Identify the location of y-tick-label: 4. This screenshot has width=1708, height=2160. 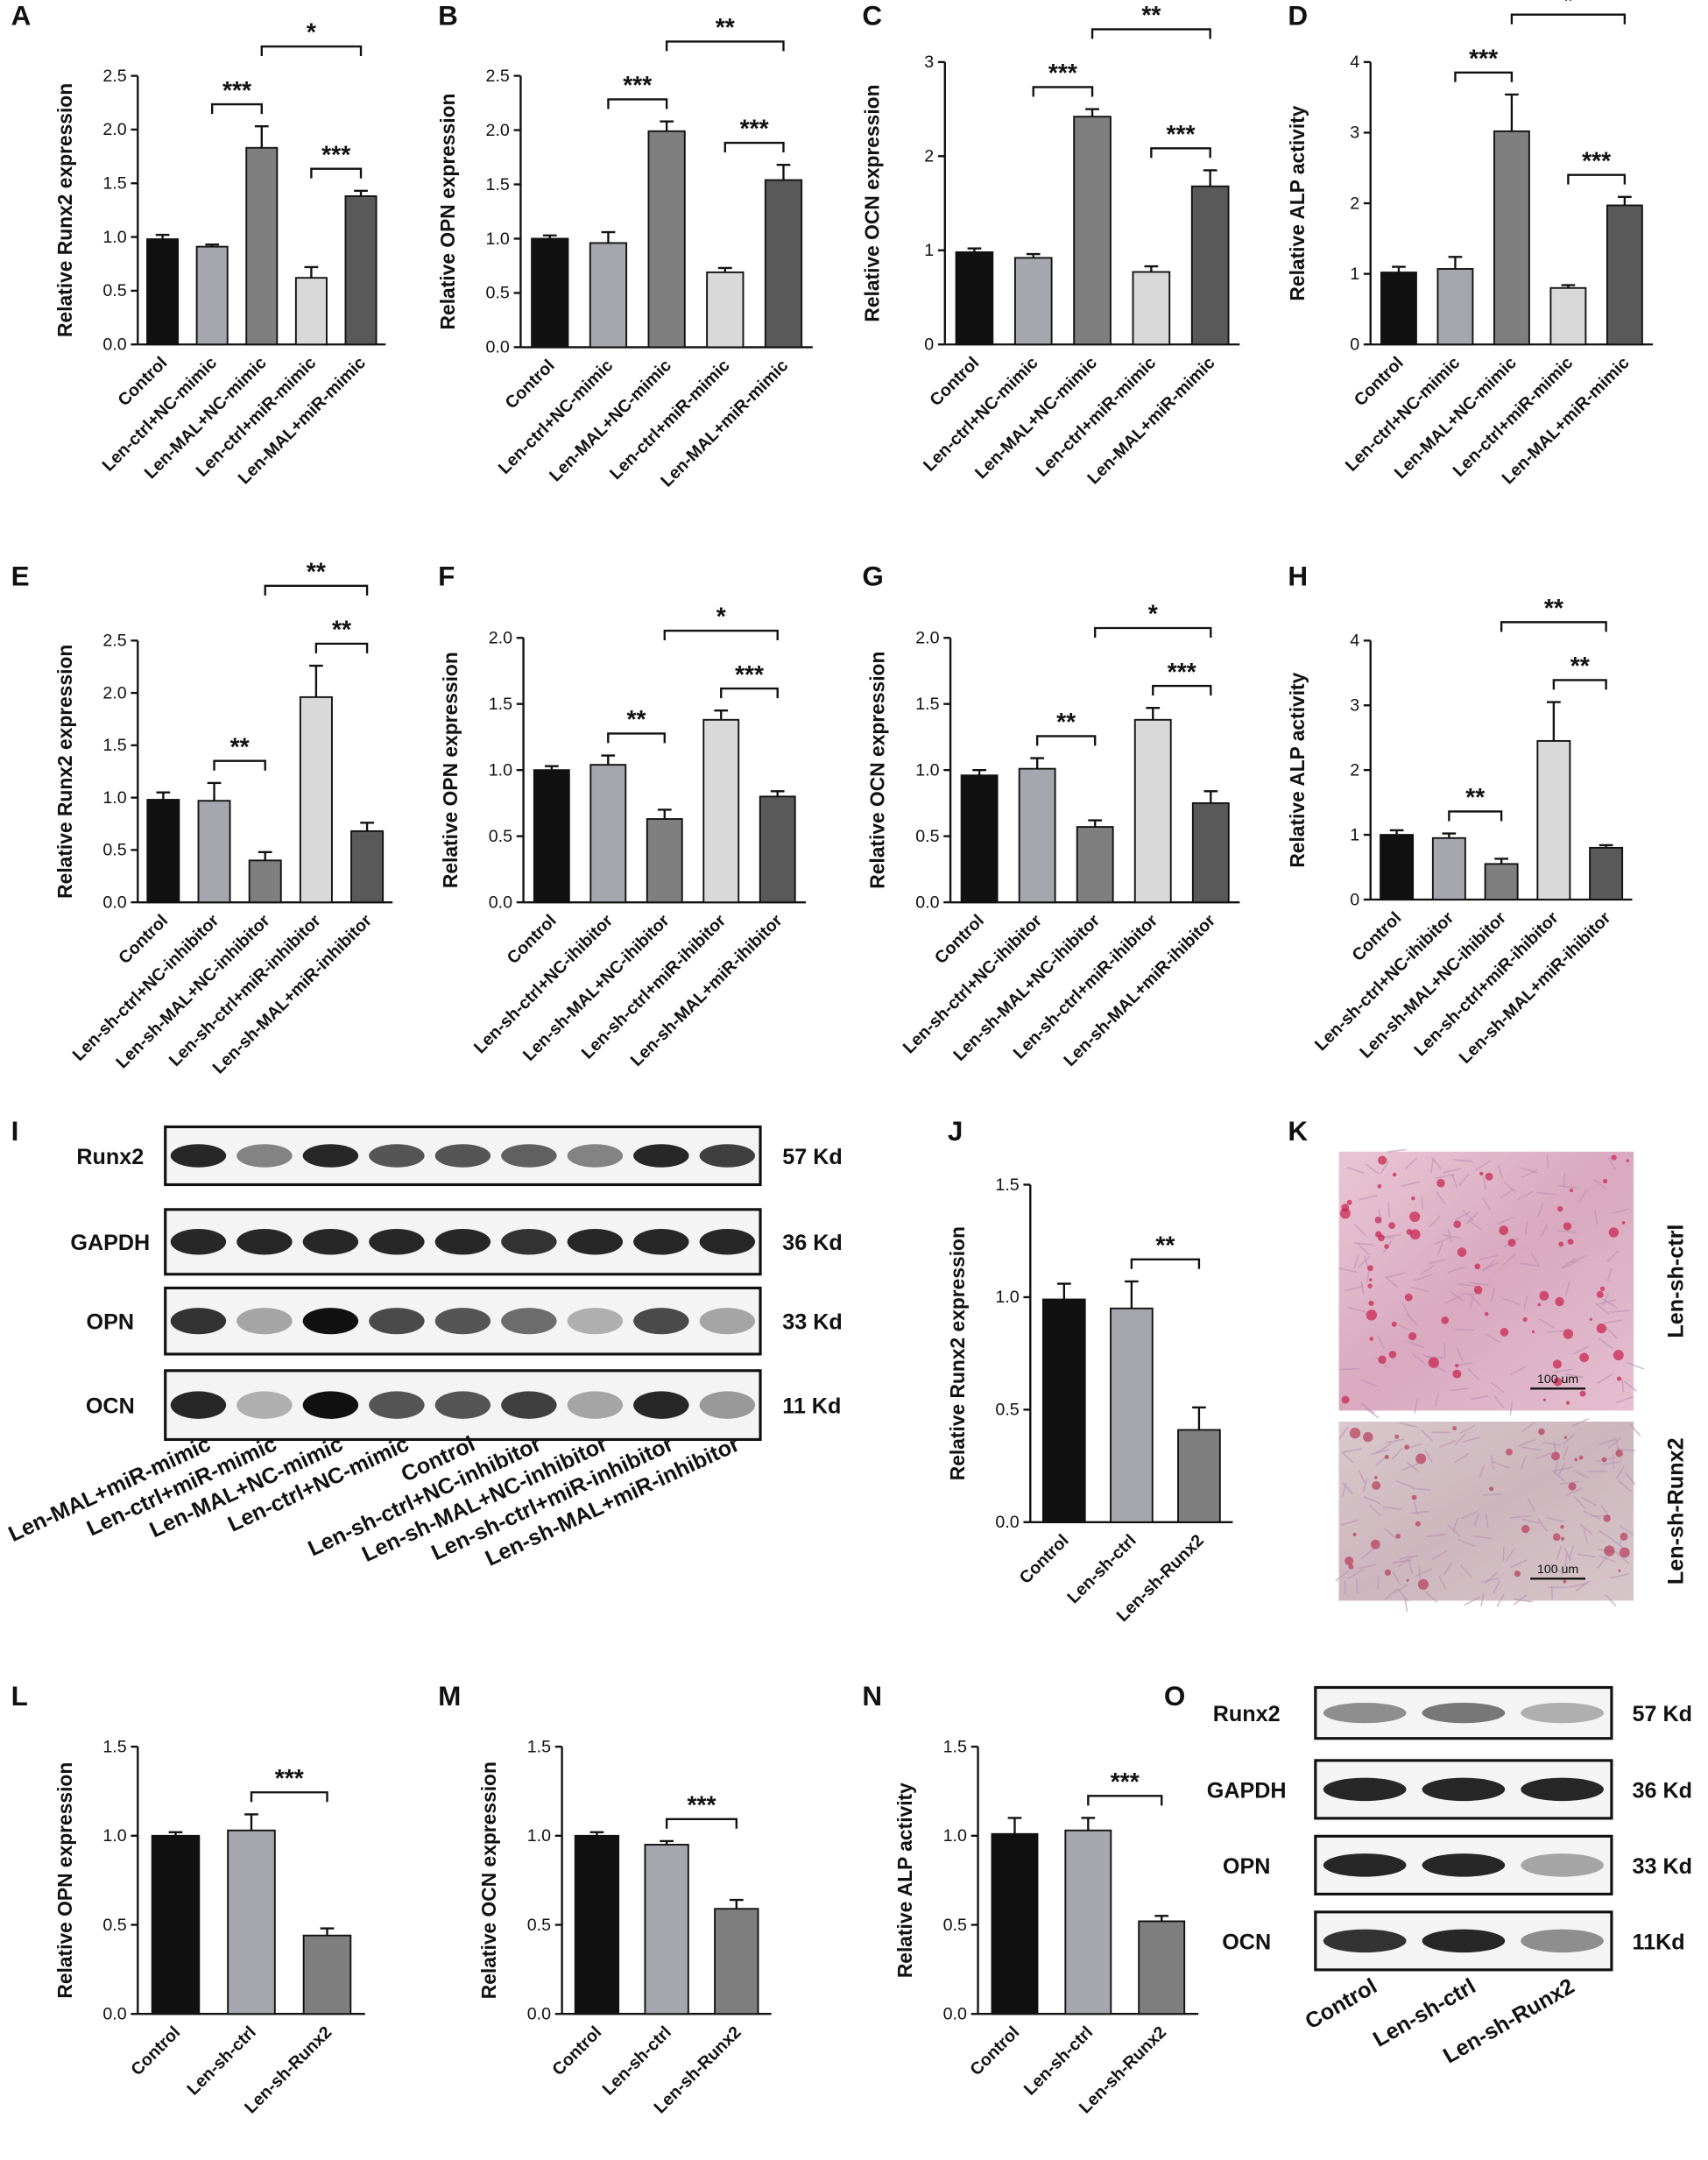
(1354, 62).